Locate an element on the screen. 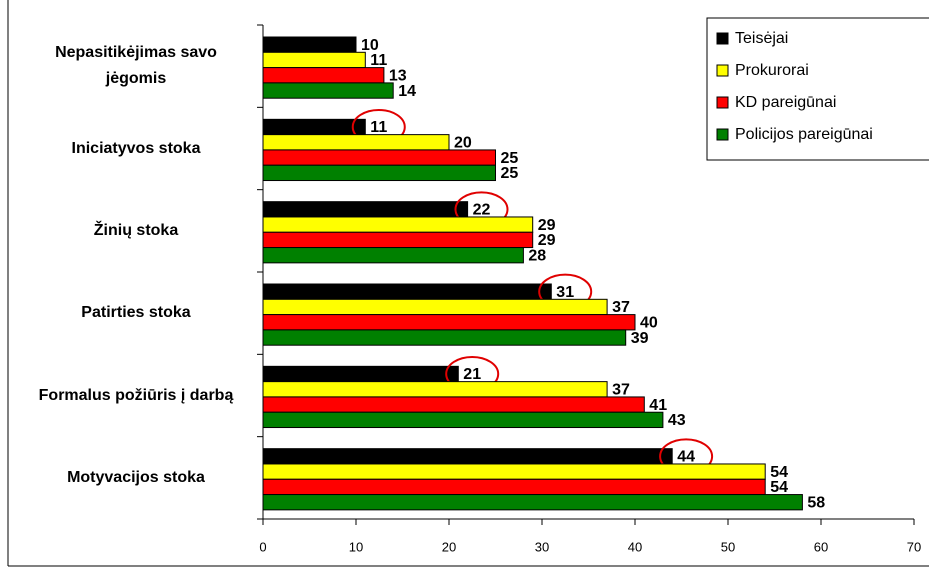 The height and width of the screenshot is (568, 929). x-tick-label: 70 is located at coordinates (914, 546).